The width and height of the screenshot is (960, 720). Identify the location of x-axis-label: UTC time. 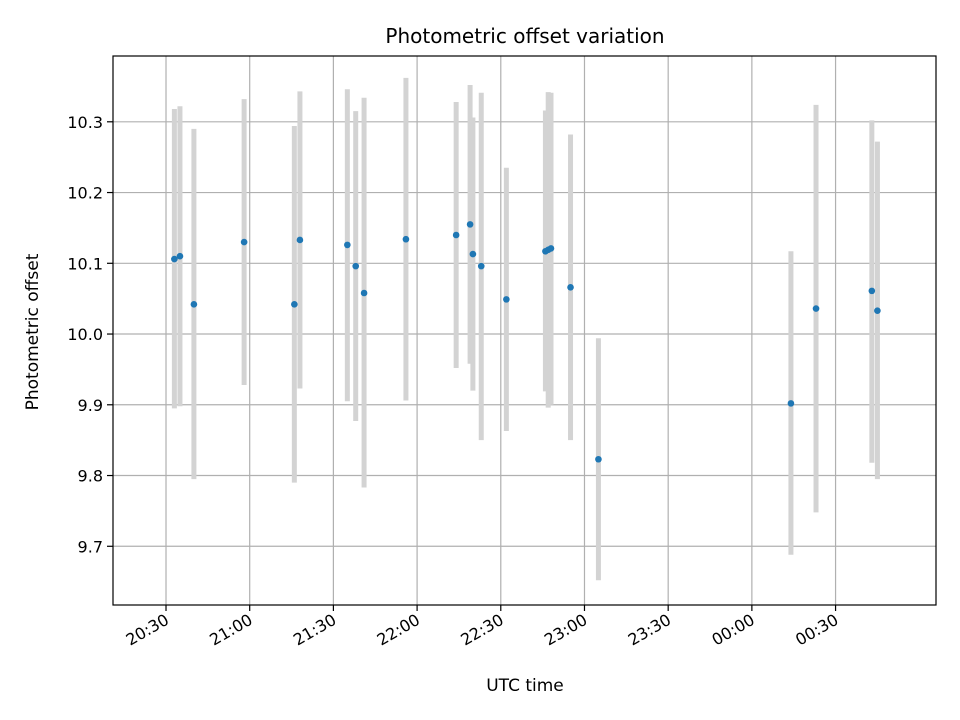
(525, 686).